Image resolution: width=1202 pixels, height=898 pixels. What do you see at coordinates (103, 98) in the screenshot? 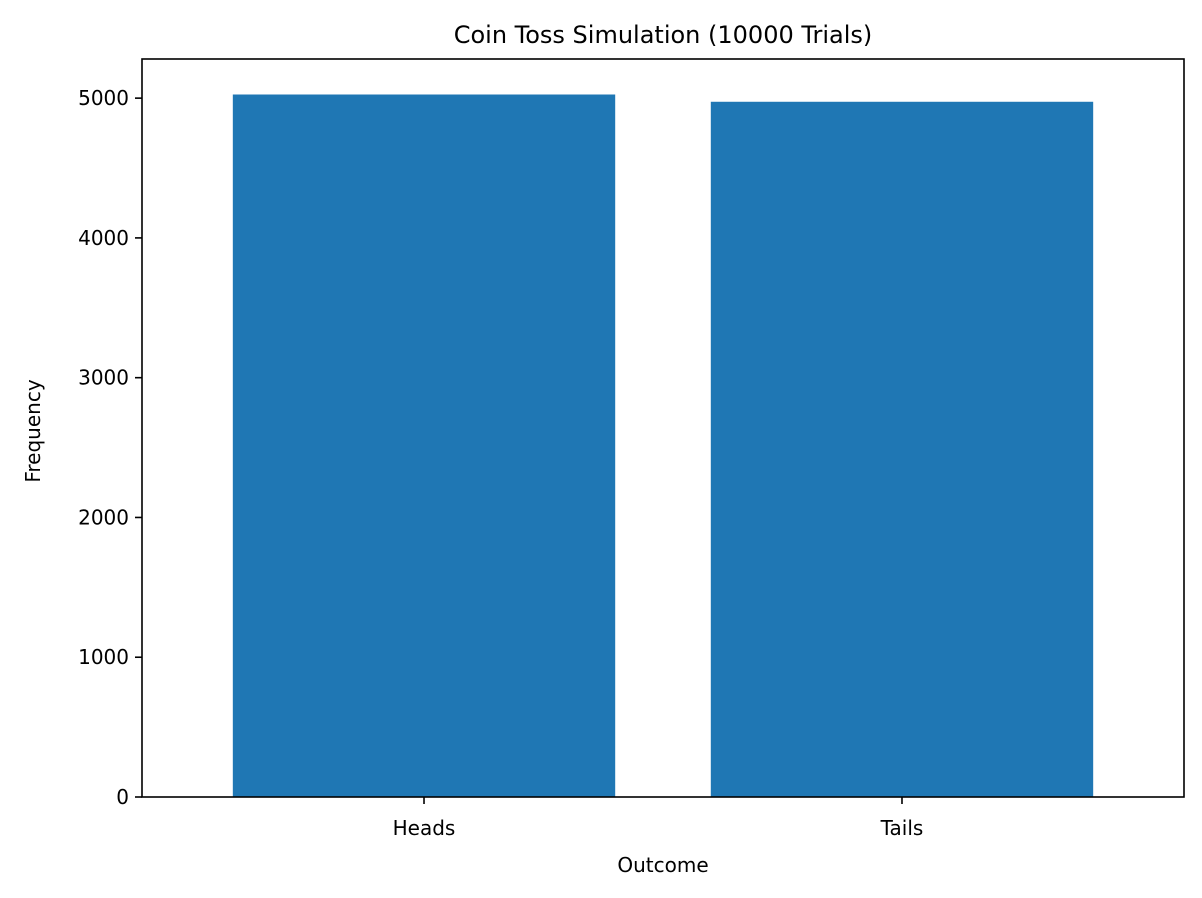
I see `y-tick-label: 5000` at bounding box center [103, 98].